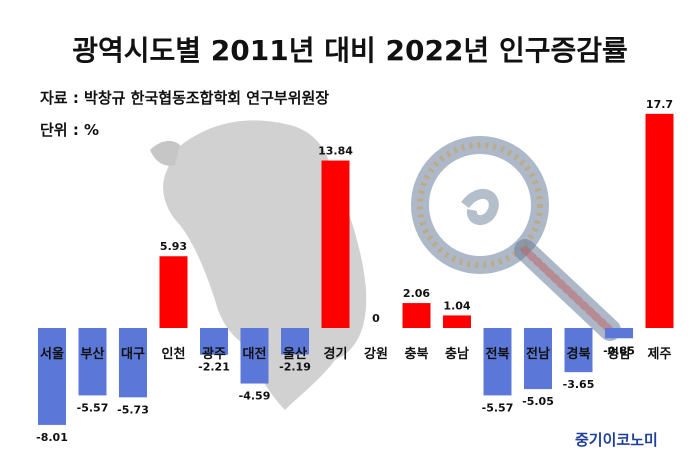 This screenshot has height=467, width=700. Describe the element at coordinates (295, 354) in the screenshot. I see `category-label: 울산` at that location.